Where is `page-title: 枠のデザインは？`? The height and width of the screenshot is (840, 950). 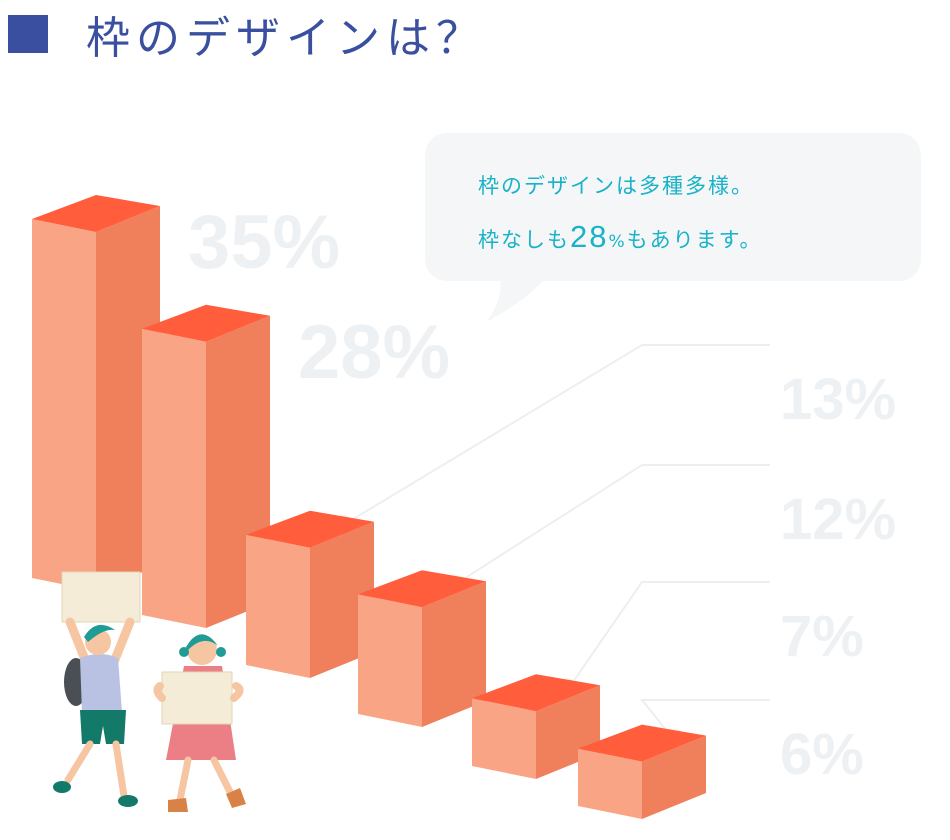
page-title: 枠のデザインは？ is located at coordinates (286, 38).